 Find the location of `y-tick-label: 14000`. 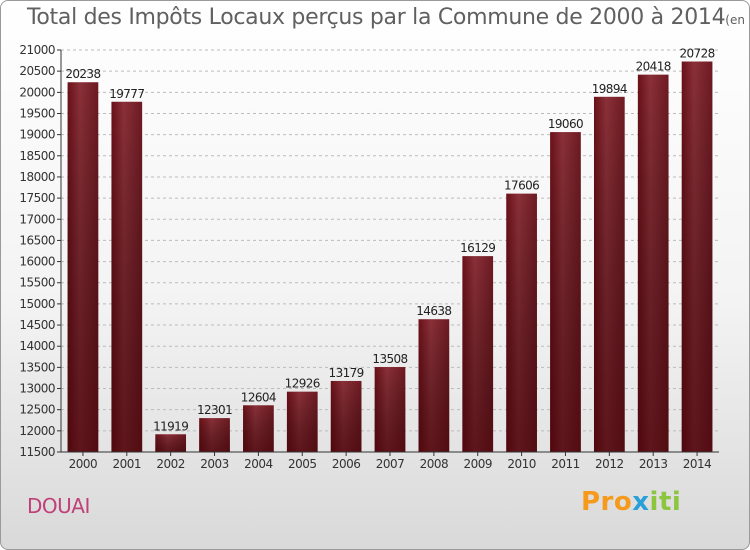

y-tick-label: 14000 is located at coordinates (37, 346).